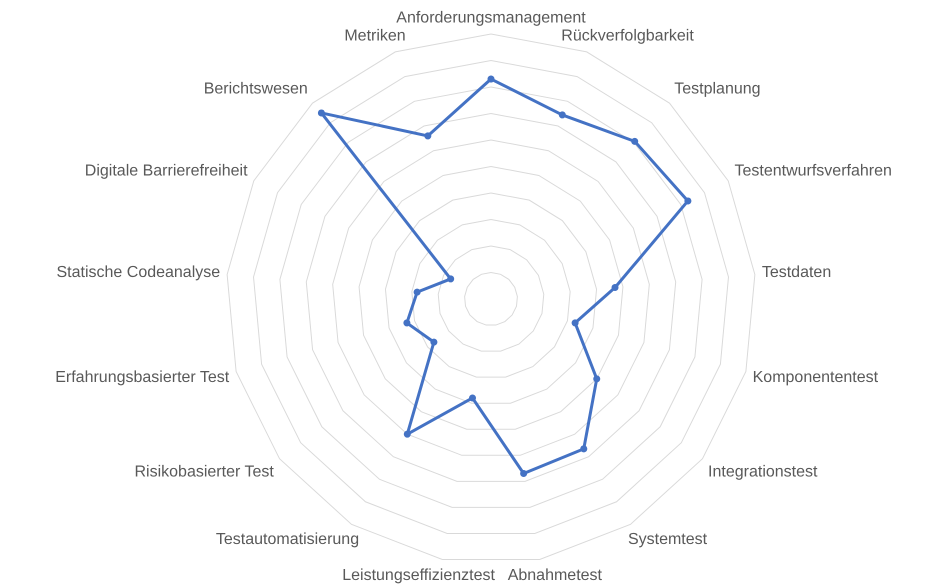  What do you see at coordinates (288, 539) in the screenshot?
I see `spoke-label: Testautomatisierung` at bounding box center [288, 539].